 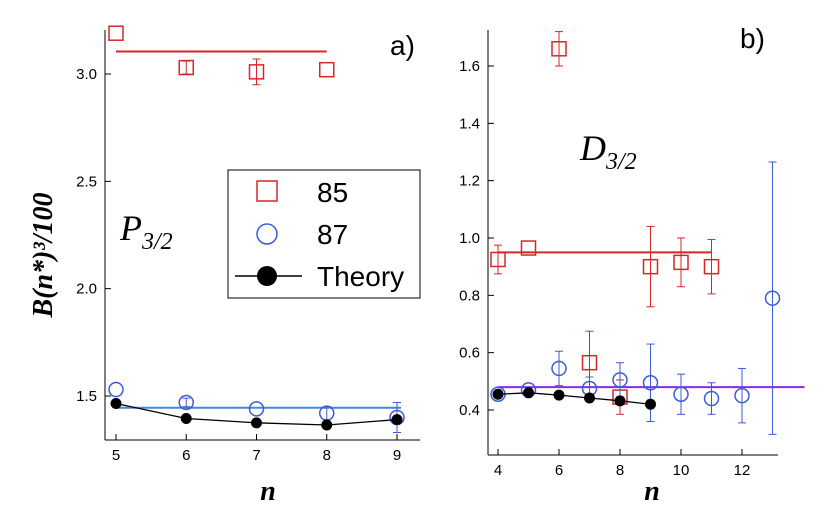 I want to click on legend-entry-85: 85, so click(x=302, y=192).